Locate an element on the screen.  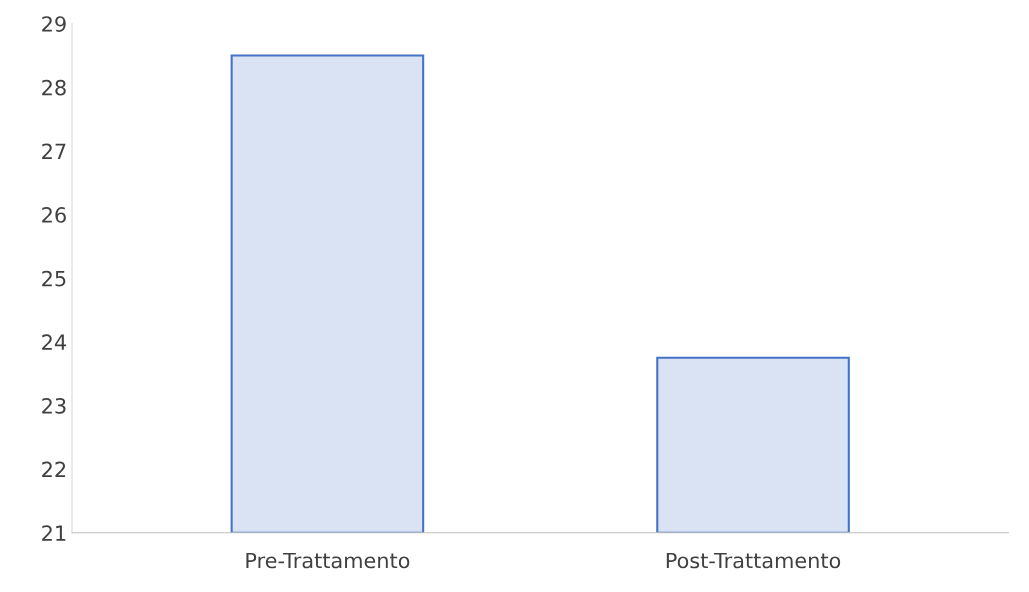
x-tick-label: Pre-Trattamento is located at coordinates (328, 560).